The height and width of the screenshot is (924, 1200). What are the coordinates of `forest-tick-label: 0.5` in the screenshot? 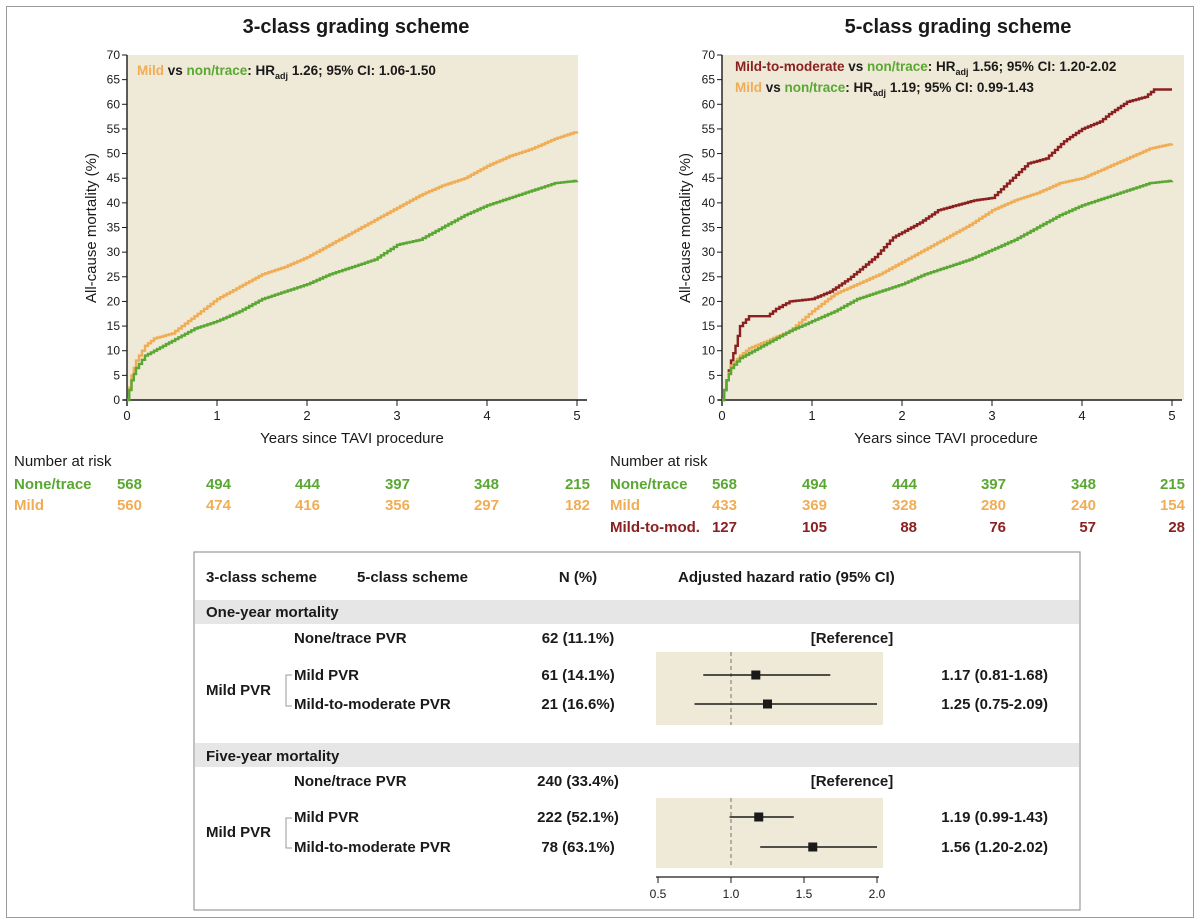 It's located at (658, 894).